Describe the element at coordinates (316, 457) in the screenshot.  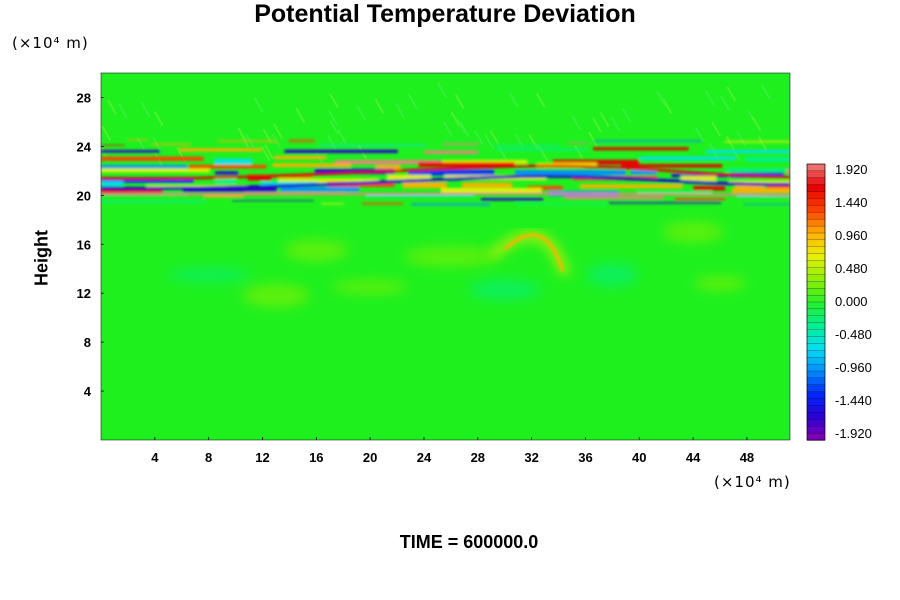
I see `x-tick-label: 16` at that location.